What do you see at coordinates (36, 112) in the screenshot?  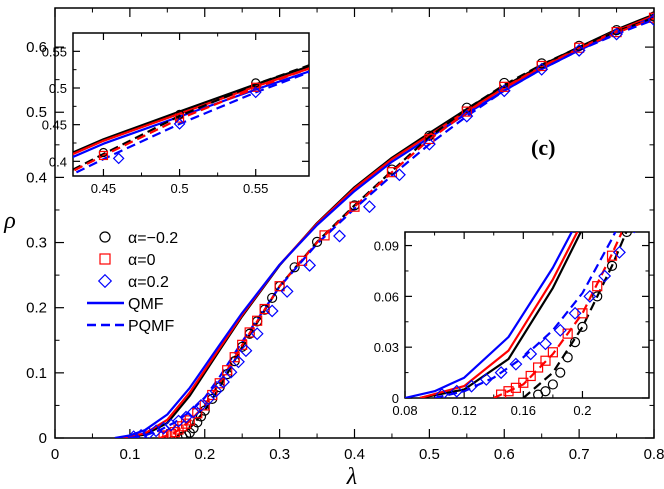 I see `y-tick-label: 0.5` at bounding box center [36, 112].